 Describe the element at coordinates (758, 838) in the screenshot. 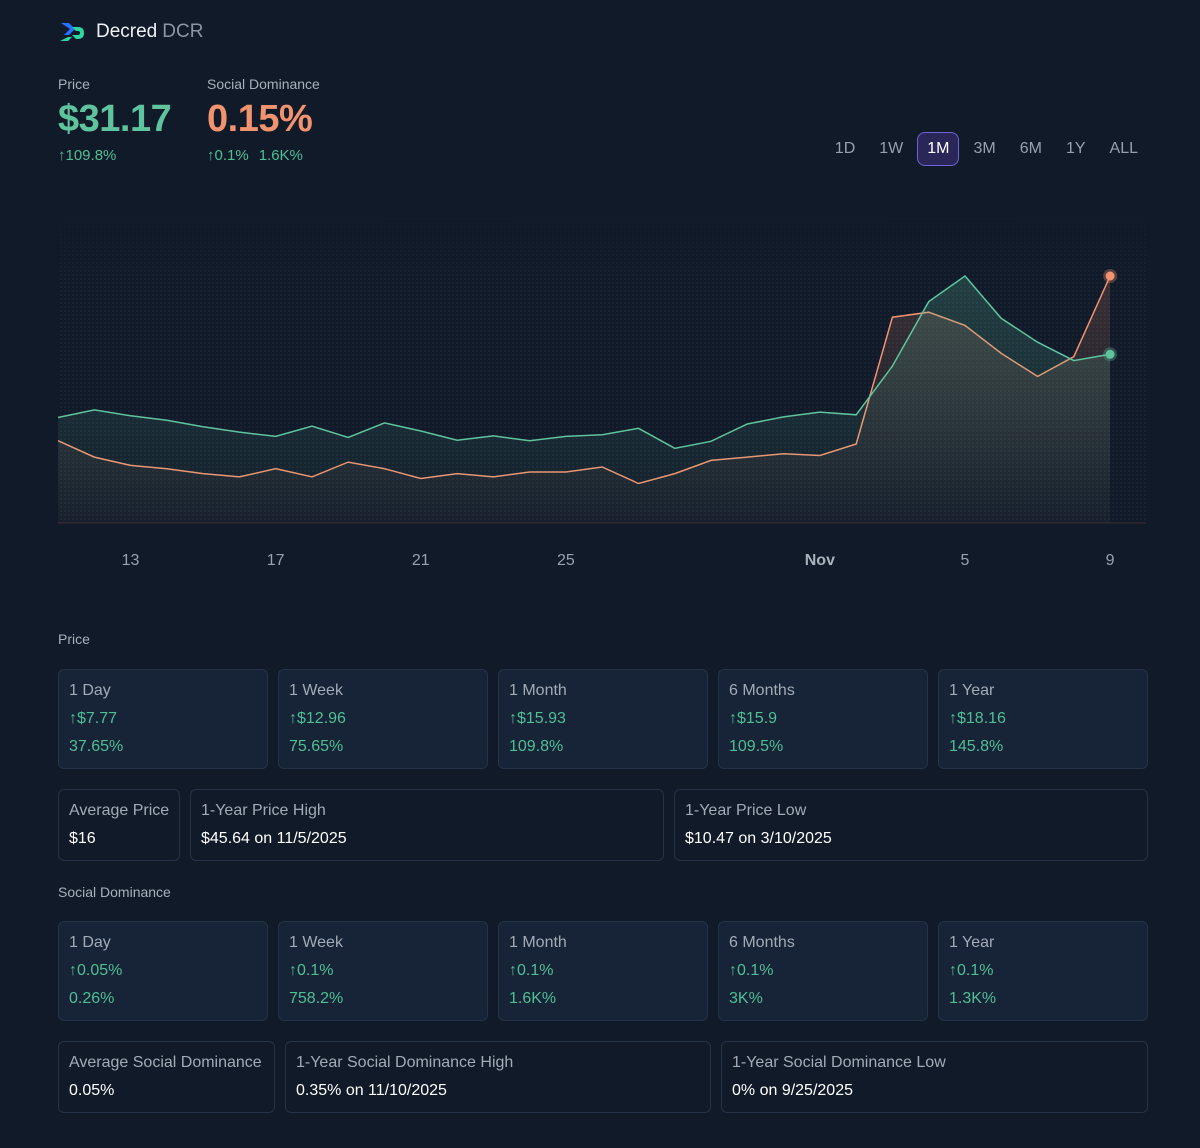

I see `stat-value: $10.47 on 3/10/2025` at that location.